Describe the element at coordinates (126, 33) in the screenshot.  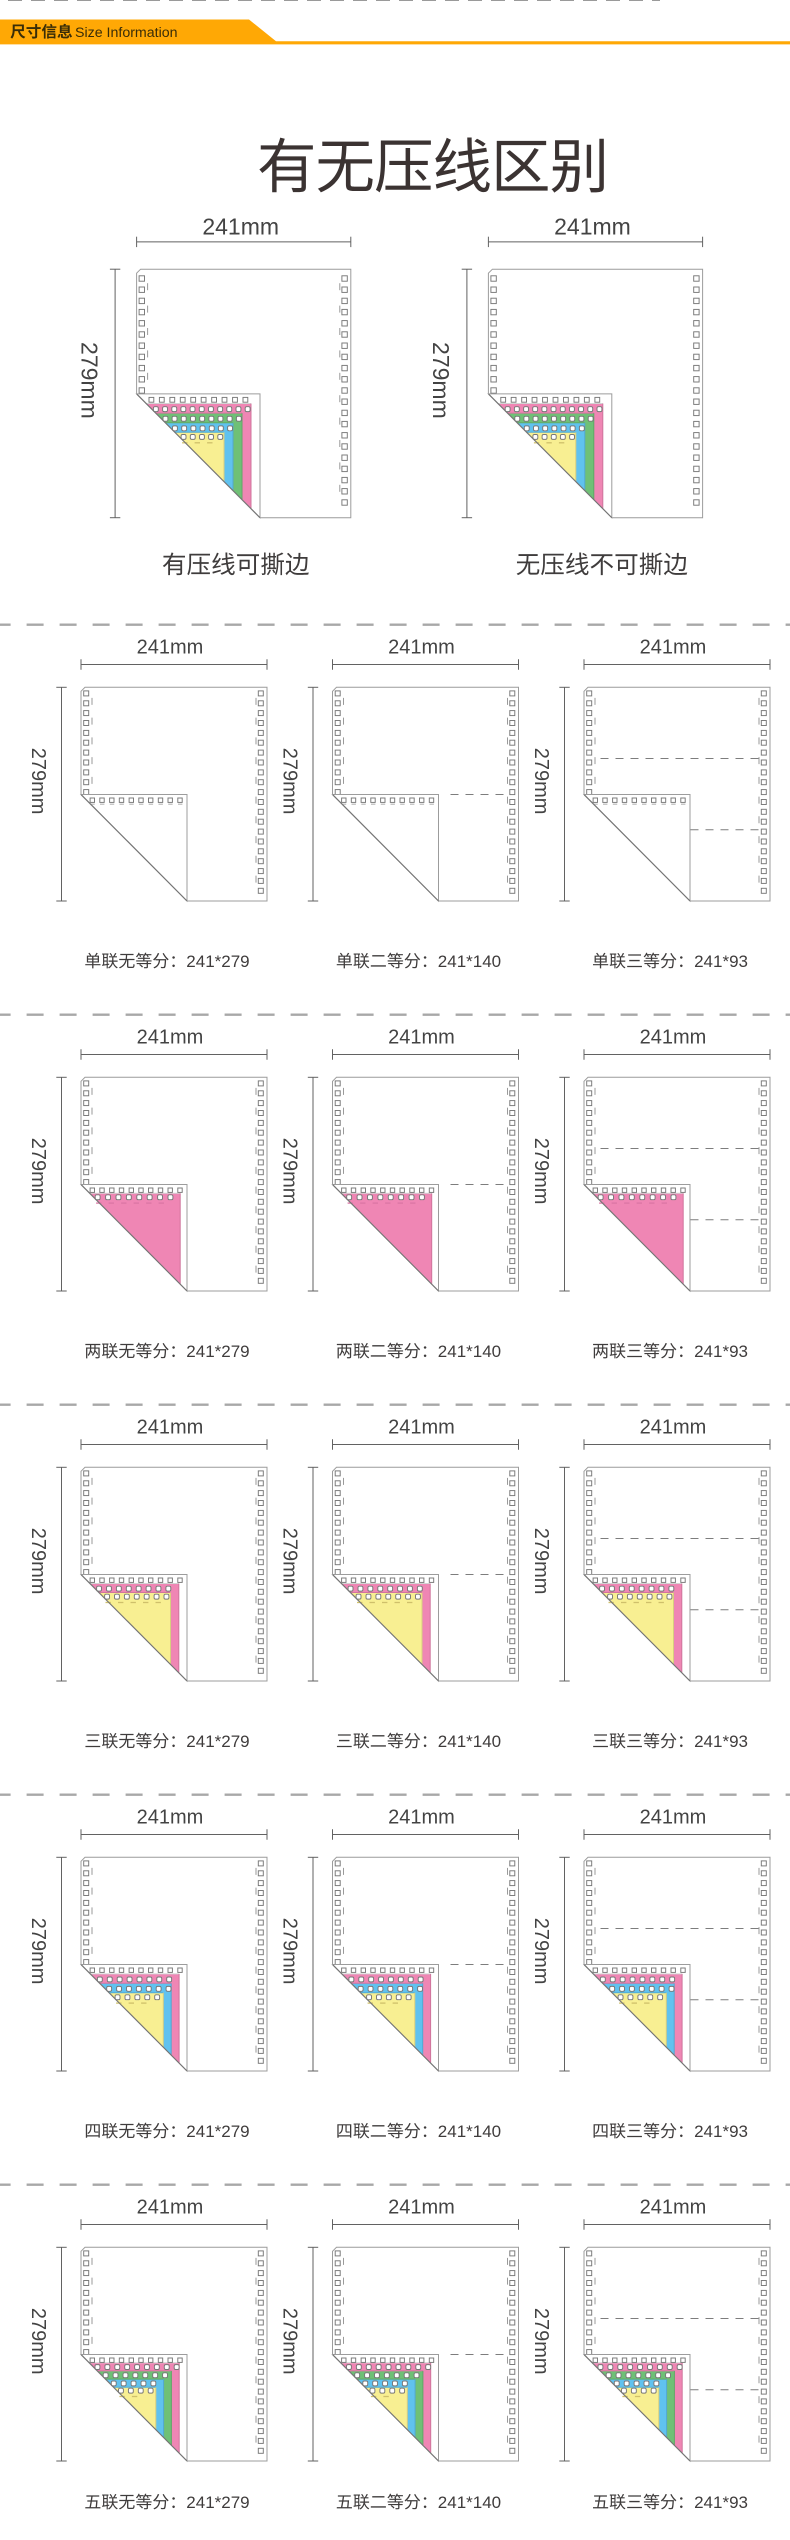
I see `svg-text: Size Information` at that location.